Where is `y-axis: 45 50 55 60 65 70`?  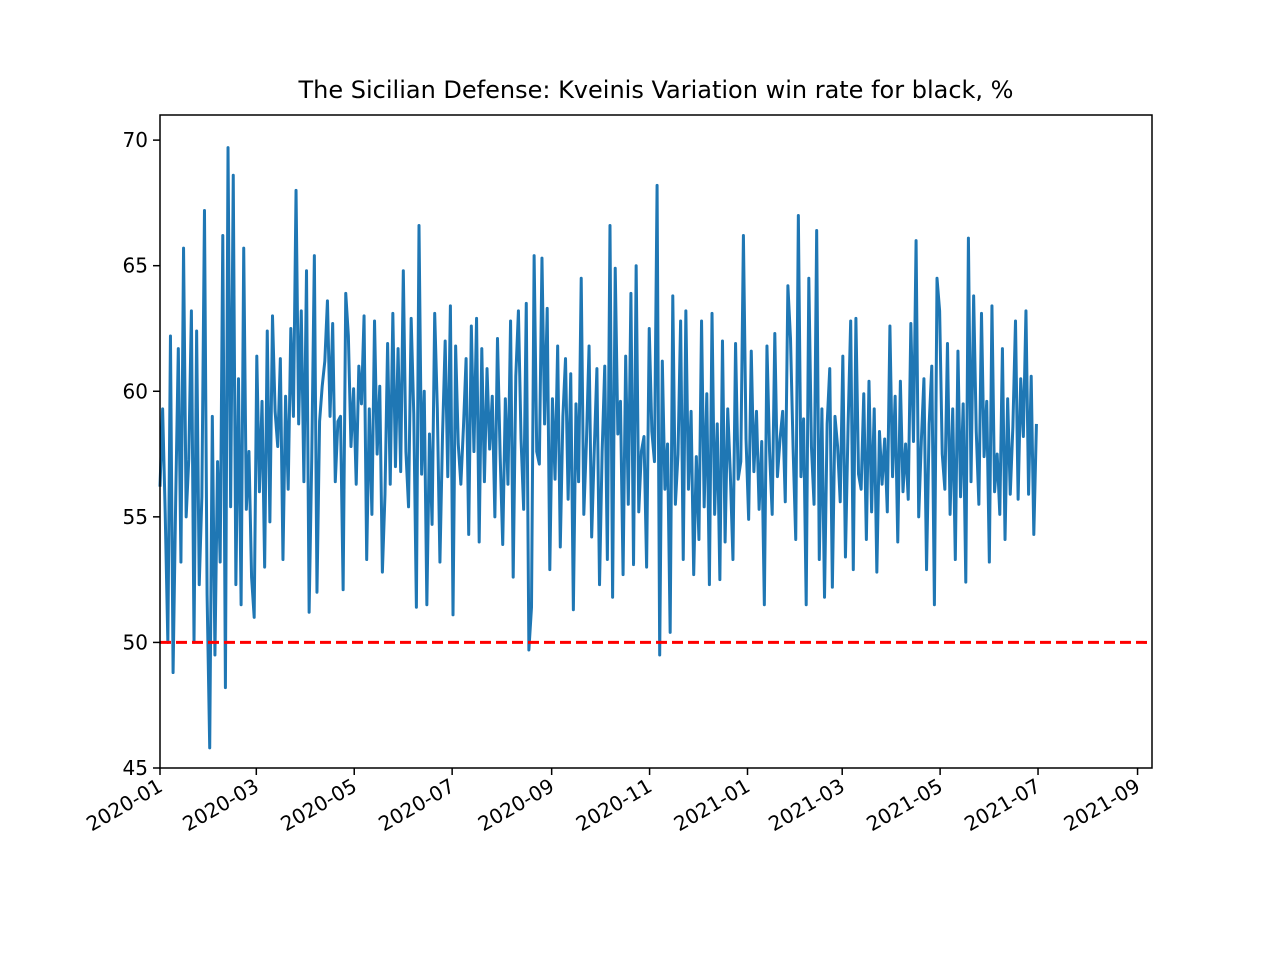
y-axis: 45 50 55 60 65 70 is located at coordinates (141, 454).